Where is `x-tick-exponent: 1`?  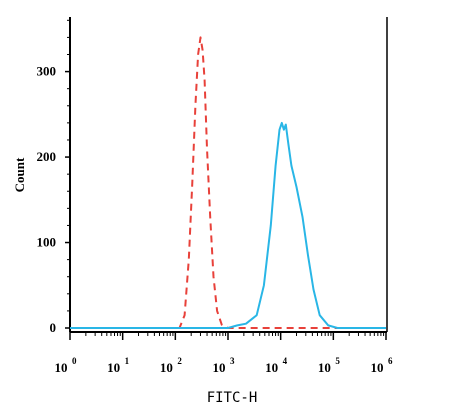 x-tick-exponent: 1 is located at coordinates (127, 361).